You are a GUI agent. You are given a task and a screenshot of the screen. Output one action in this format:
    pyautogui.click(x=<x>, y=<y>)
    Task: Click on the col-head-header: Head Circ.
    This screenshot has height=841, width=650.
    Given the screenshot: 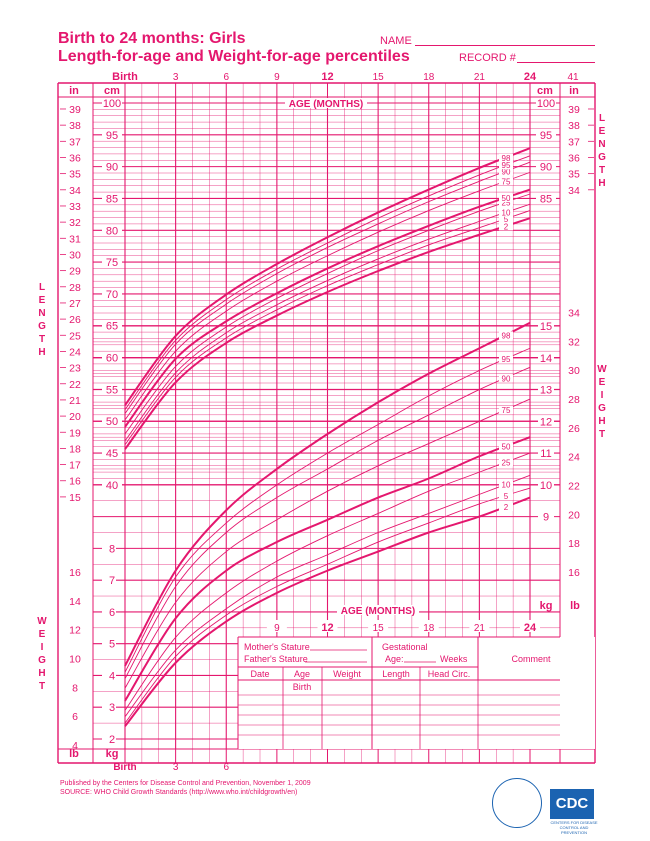 What is the action you would take?
    pyautogui.click(x=449, y=674)
    